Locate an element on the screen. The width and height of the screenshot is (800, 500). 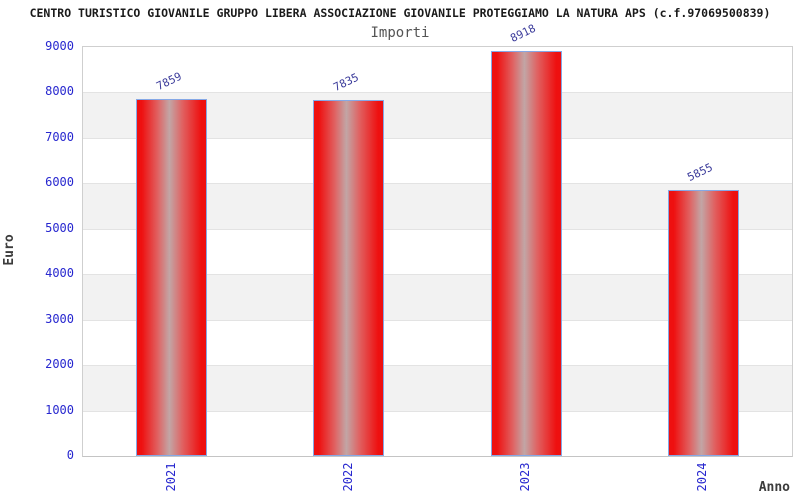
chart-subtitle: Importi is located at coordinates (400, 33).